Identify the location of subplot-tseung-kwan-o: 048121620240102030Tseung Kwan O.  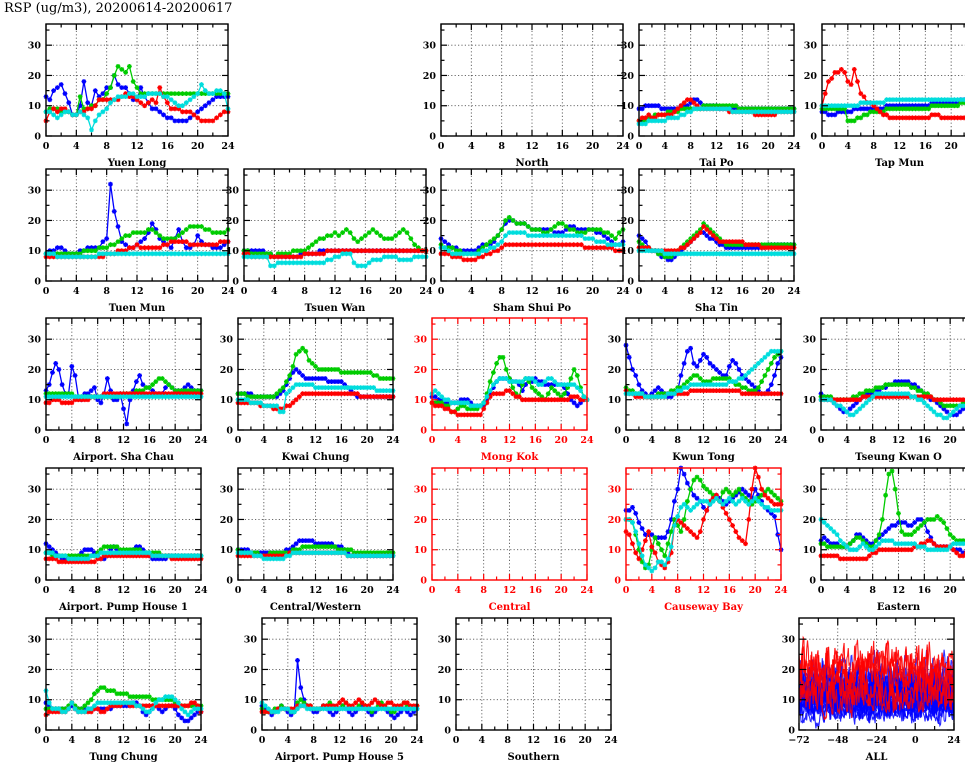
(882, 388).